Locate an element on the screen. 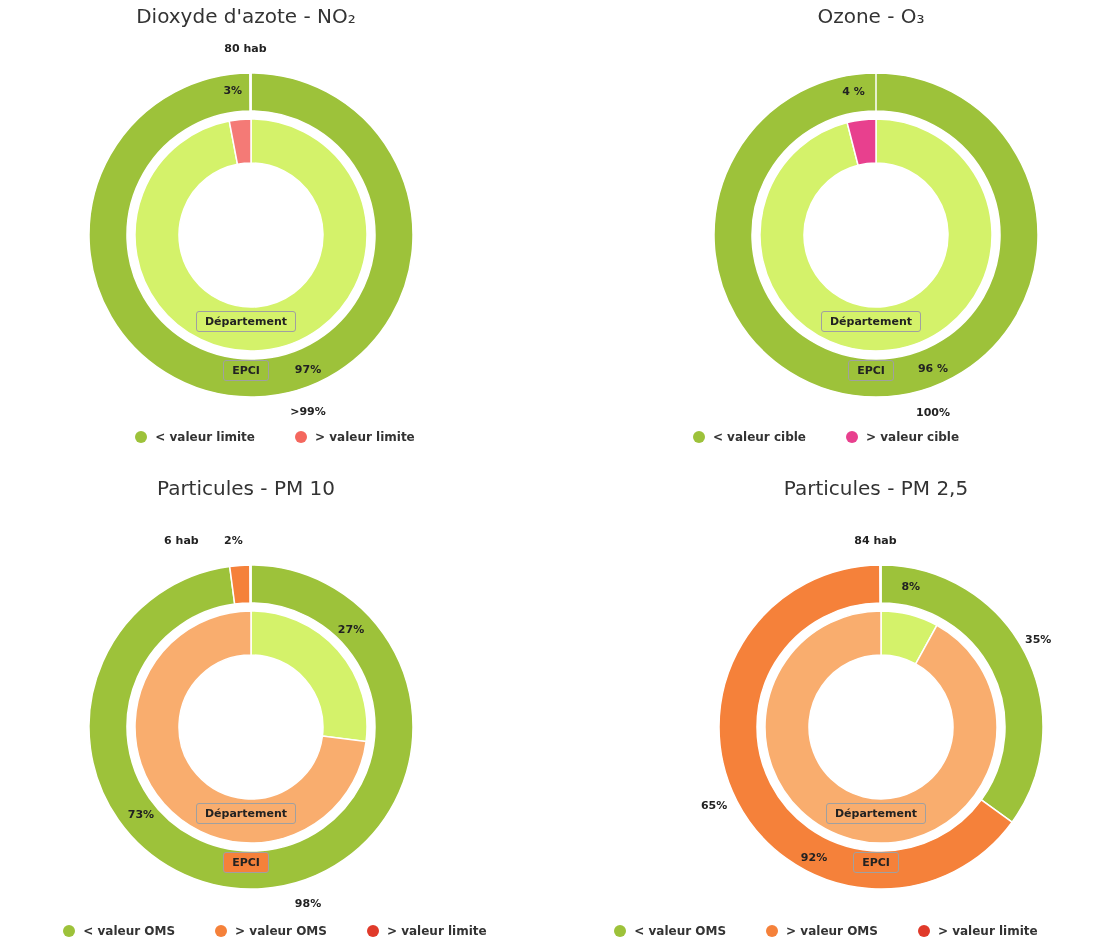 The height and width of the screenshot is (943, 1101). data-label: 4 % is located at coordinates (853, 91).